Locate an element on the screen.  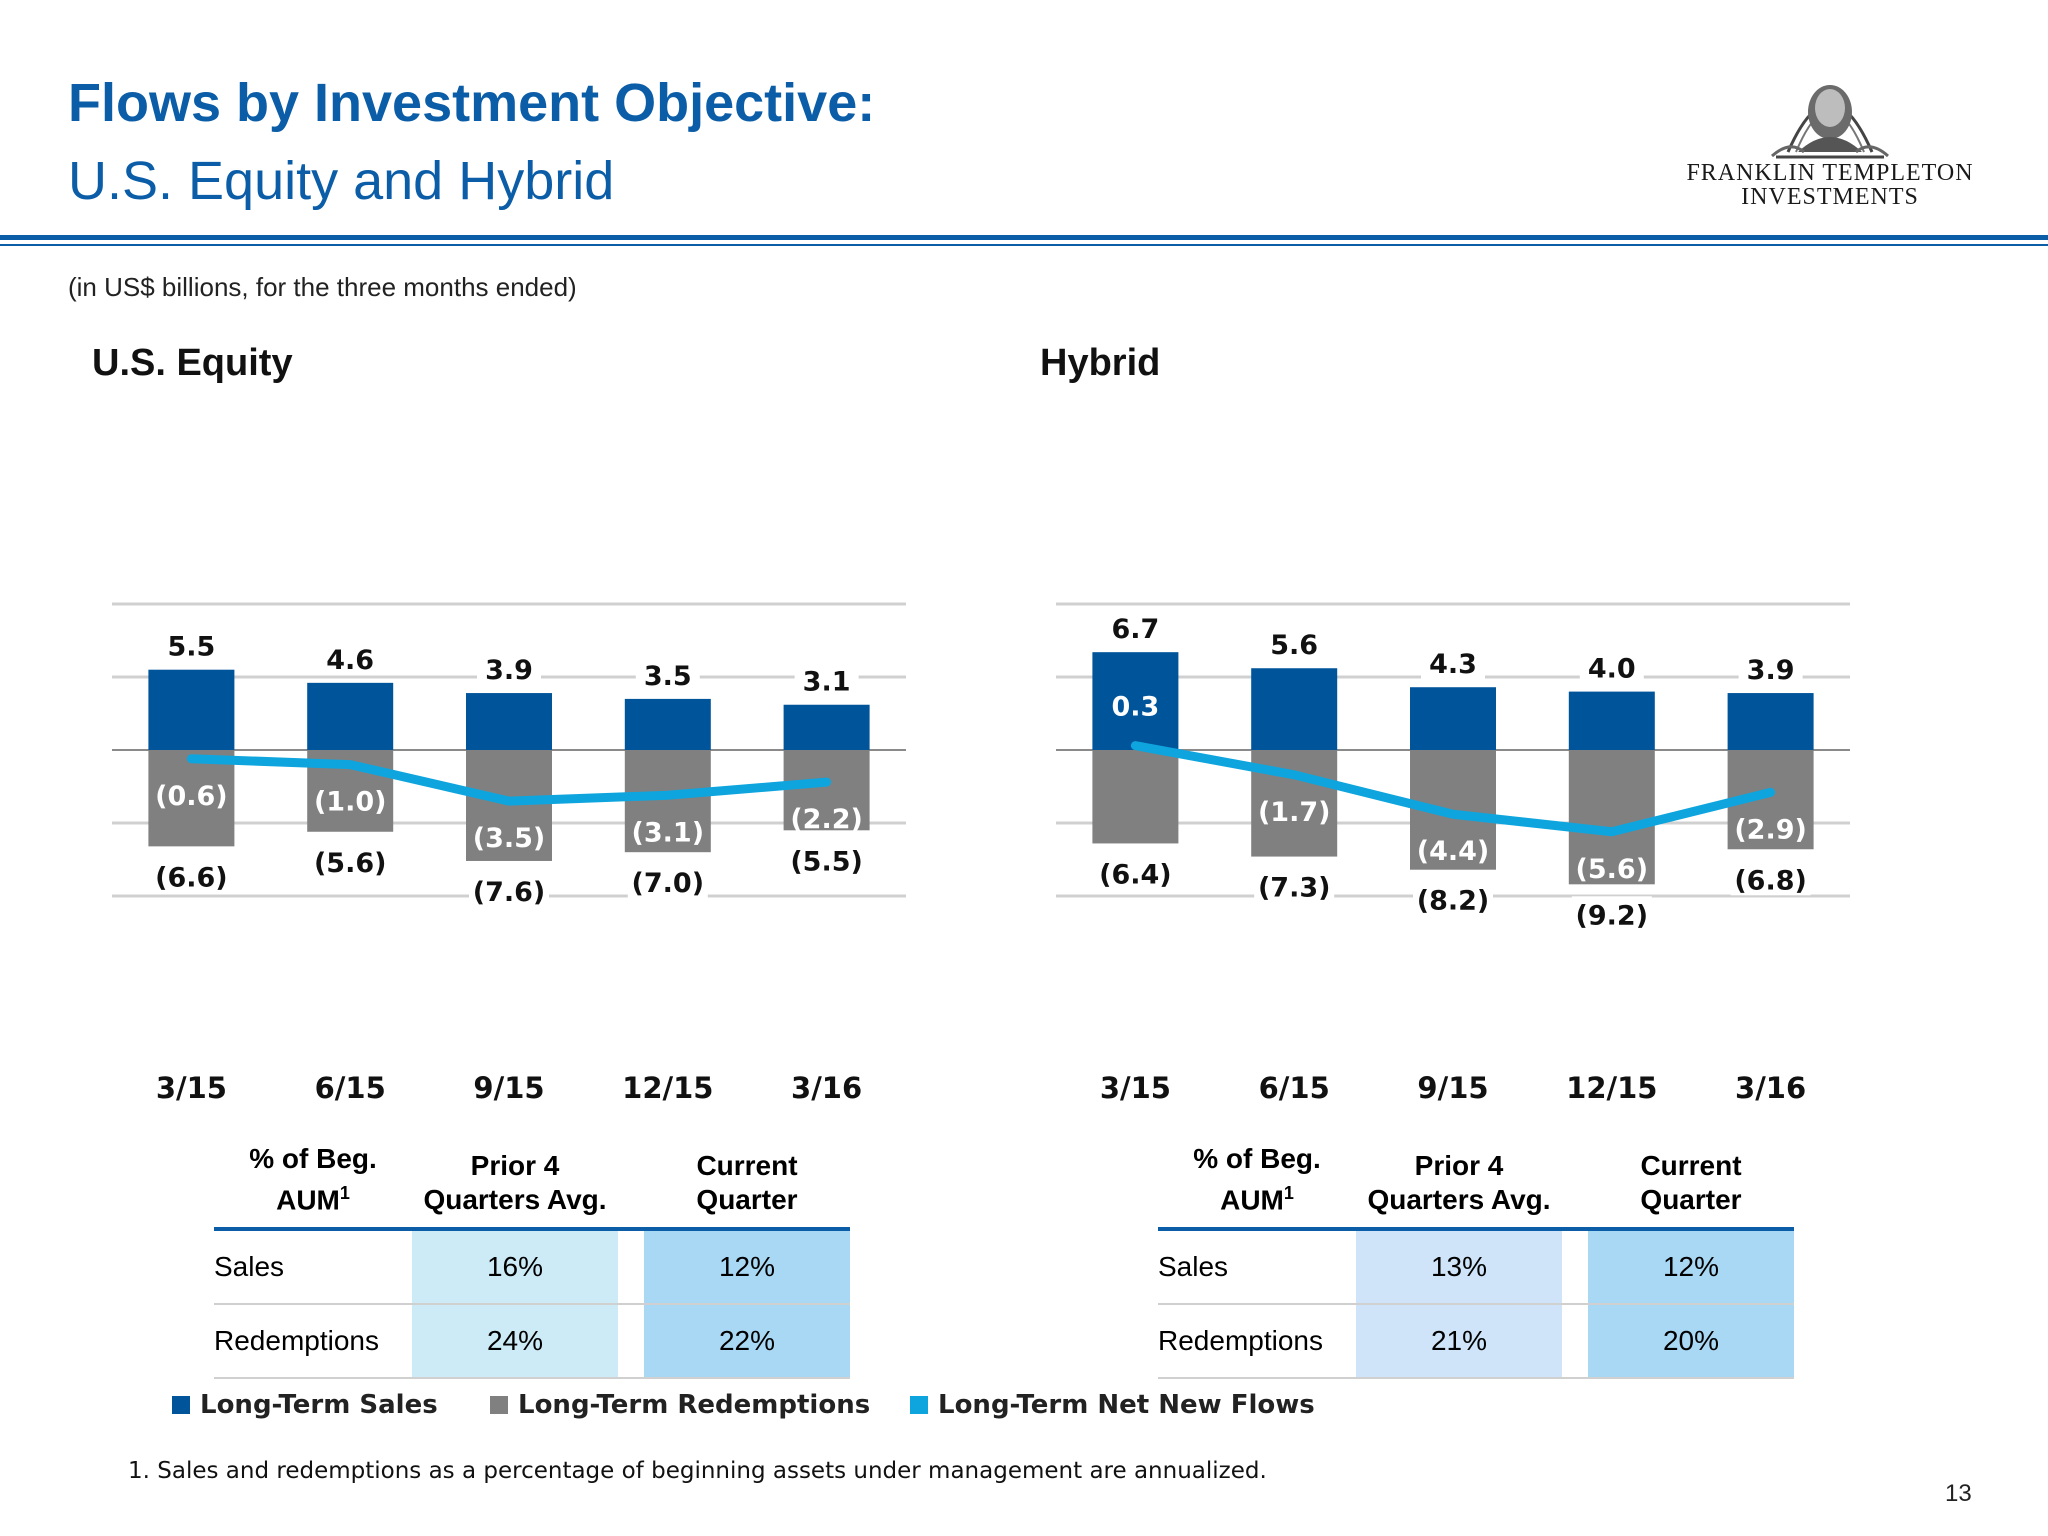
table-row: Redemptions 21% 20% is located at coordinates (1476, 1342).